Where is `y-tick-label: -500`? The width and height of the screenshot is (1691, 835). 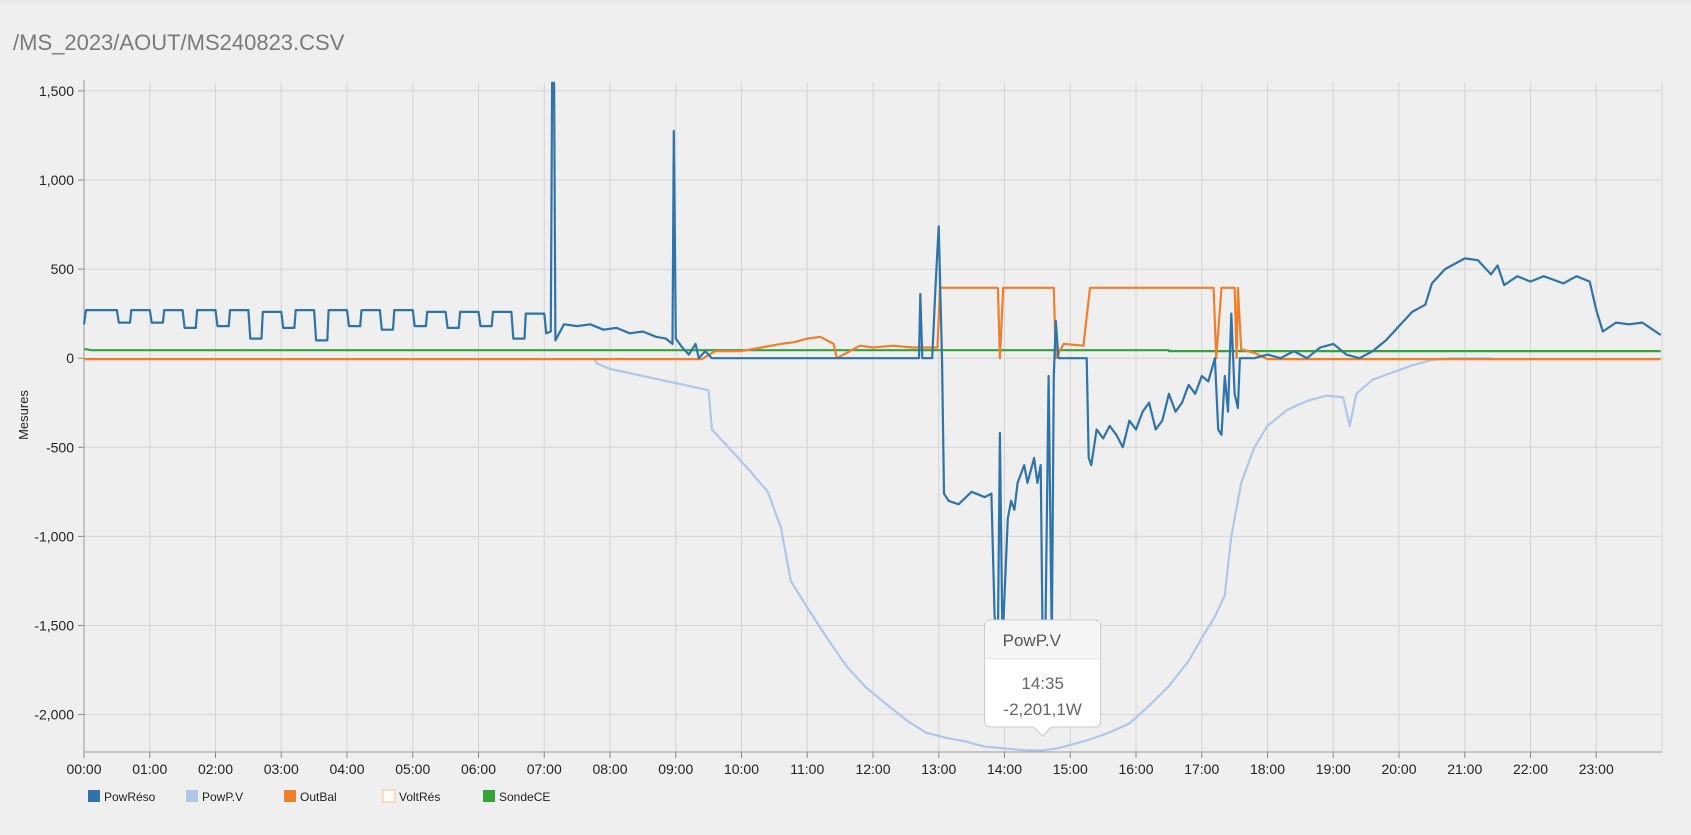 y-tick-label: -500 is located at coordinates (60, 447).